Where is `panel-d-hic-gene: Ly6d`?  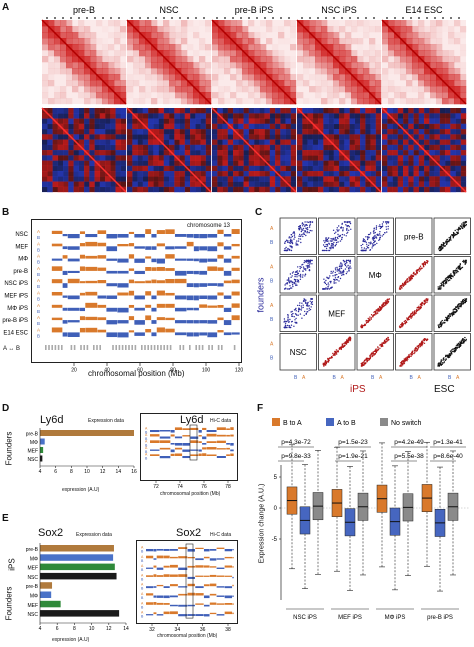 panel-d-hic-gene: Ly6d is located at coordinates (192, 420).